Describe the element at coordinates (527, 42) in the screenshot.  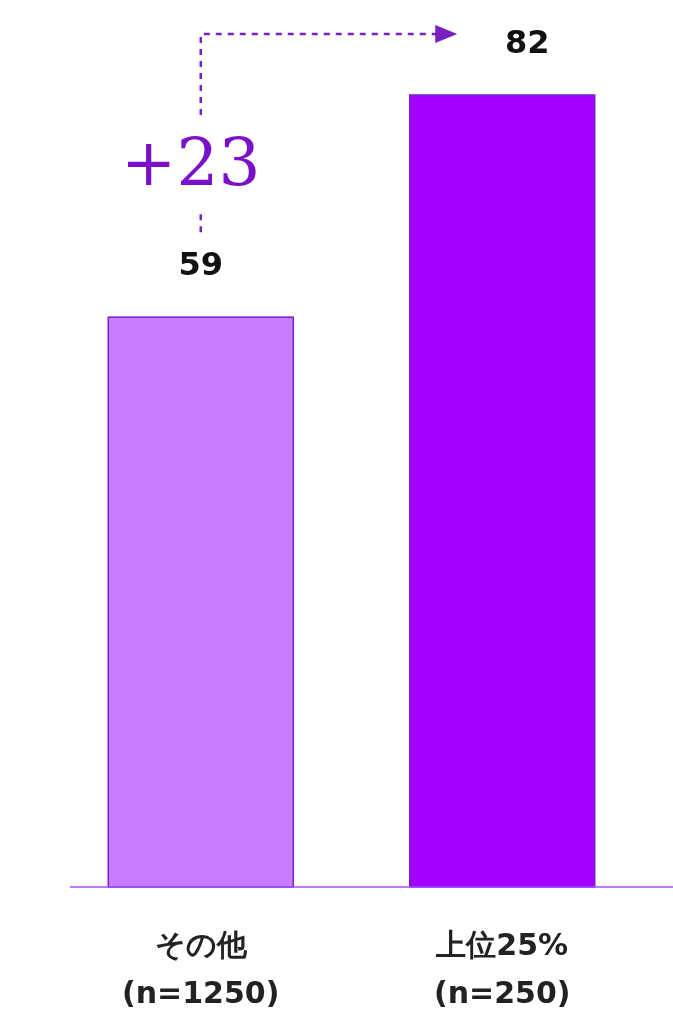
I see `data-label: 82` at that location.